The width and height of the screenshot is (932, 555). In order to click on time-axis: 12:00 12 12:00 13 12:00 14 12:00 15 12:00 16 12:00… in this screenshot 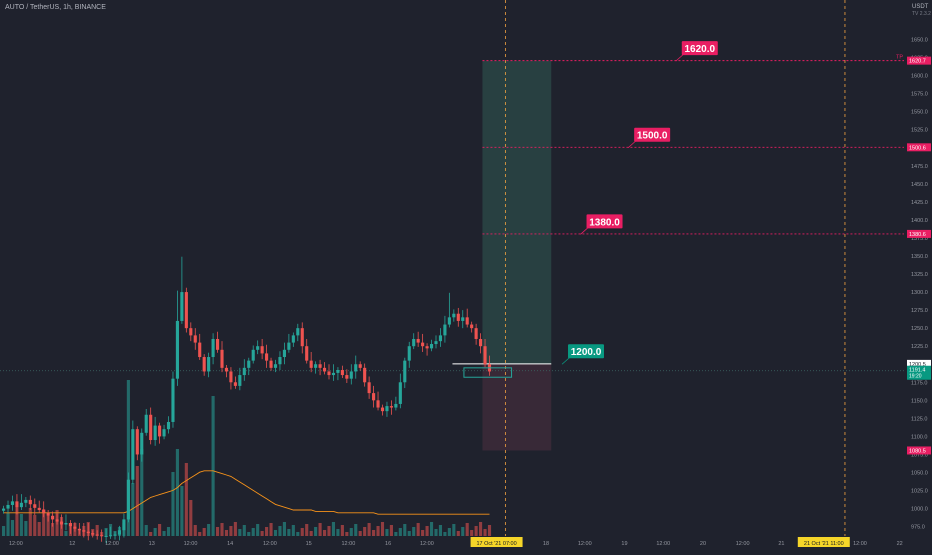, I will do `click(456, 542)`.